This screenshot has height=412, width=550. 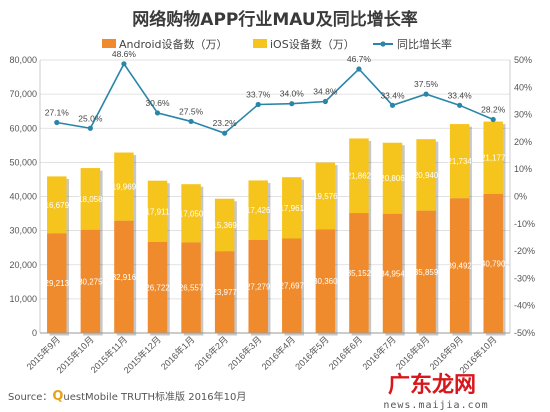 What do you see at coordinates (23, 128) in the screenshot?
I see `y-left-tick-label: 60,000` at bounding box center [23, 128].